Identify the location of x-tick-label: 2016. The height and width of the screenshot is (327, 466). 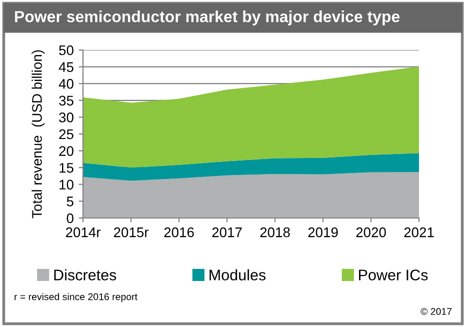
(179, 232).